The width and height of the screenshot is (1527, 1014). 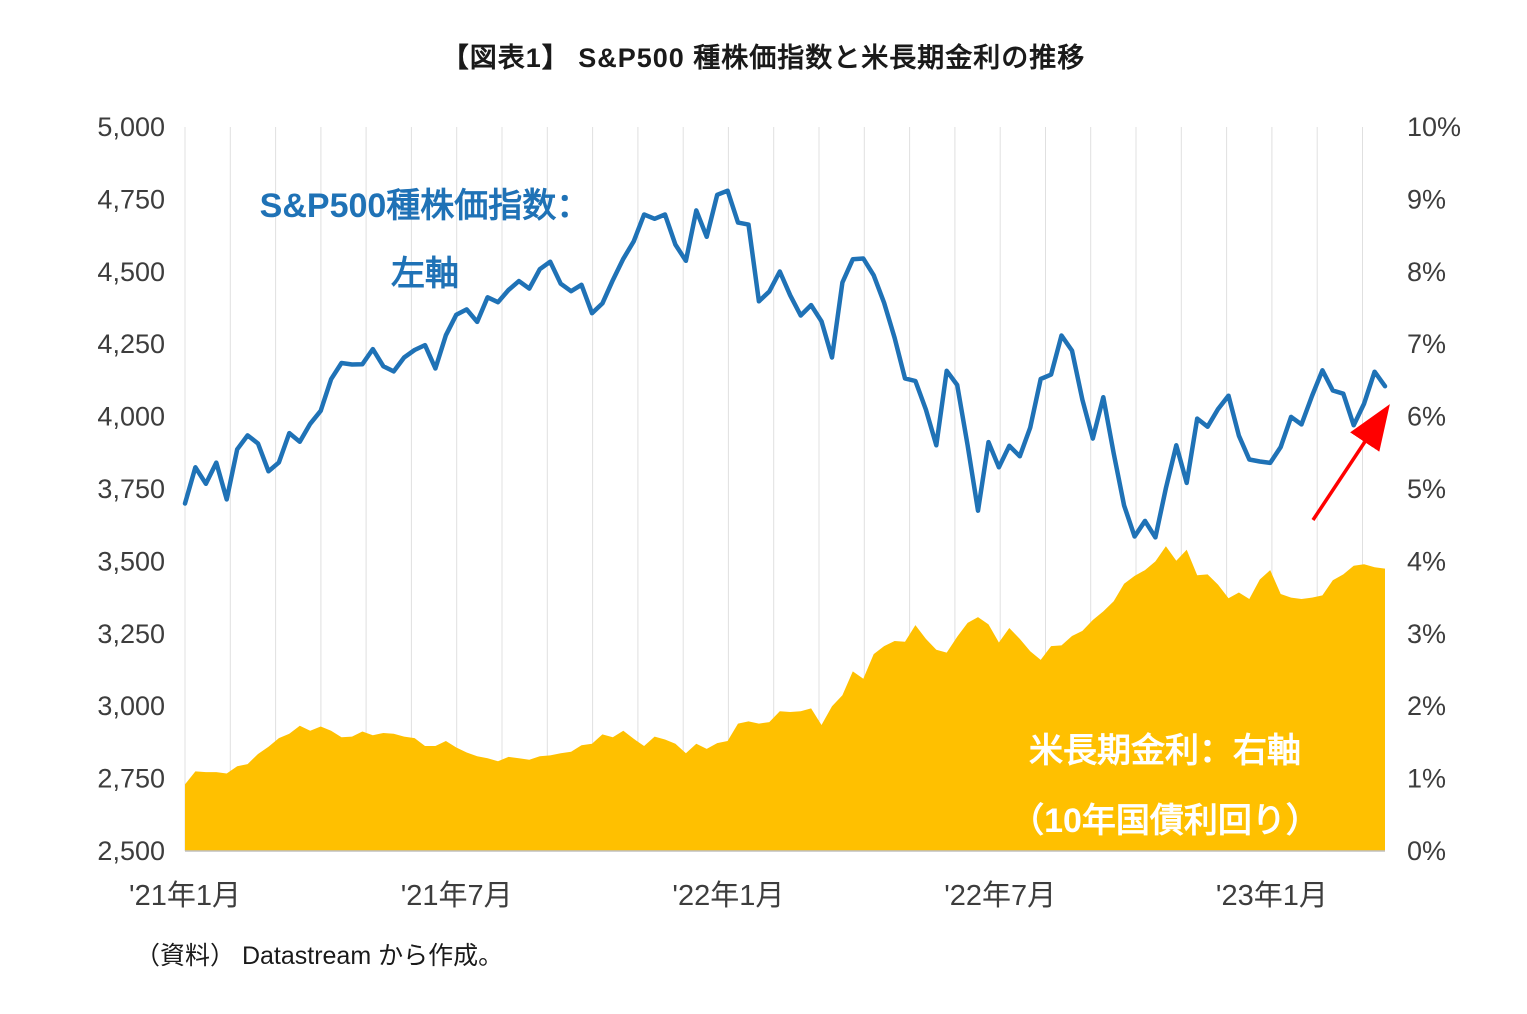 What do you see at coordinates (131, 344) in the screenshot?
I see `left-axis-tick: 4,250` at bounding box center [131, 344].